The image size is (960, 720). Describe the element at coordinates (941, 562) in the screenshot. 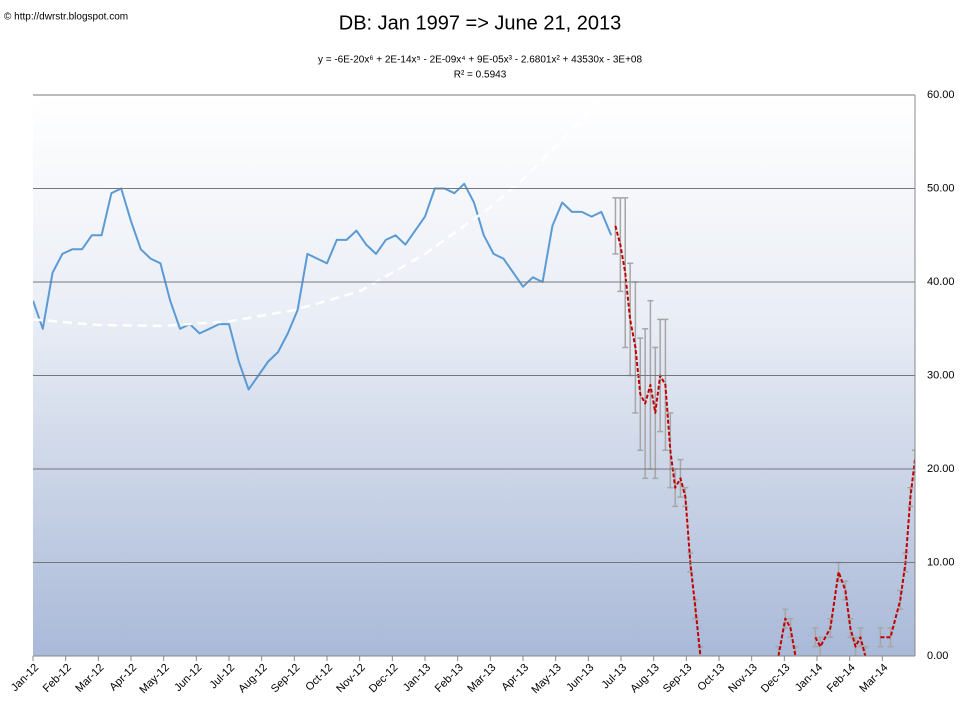

I see `y-tick-label: 10.00` at that location.